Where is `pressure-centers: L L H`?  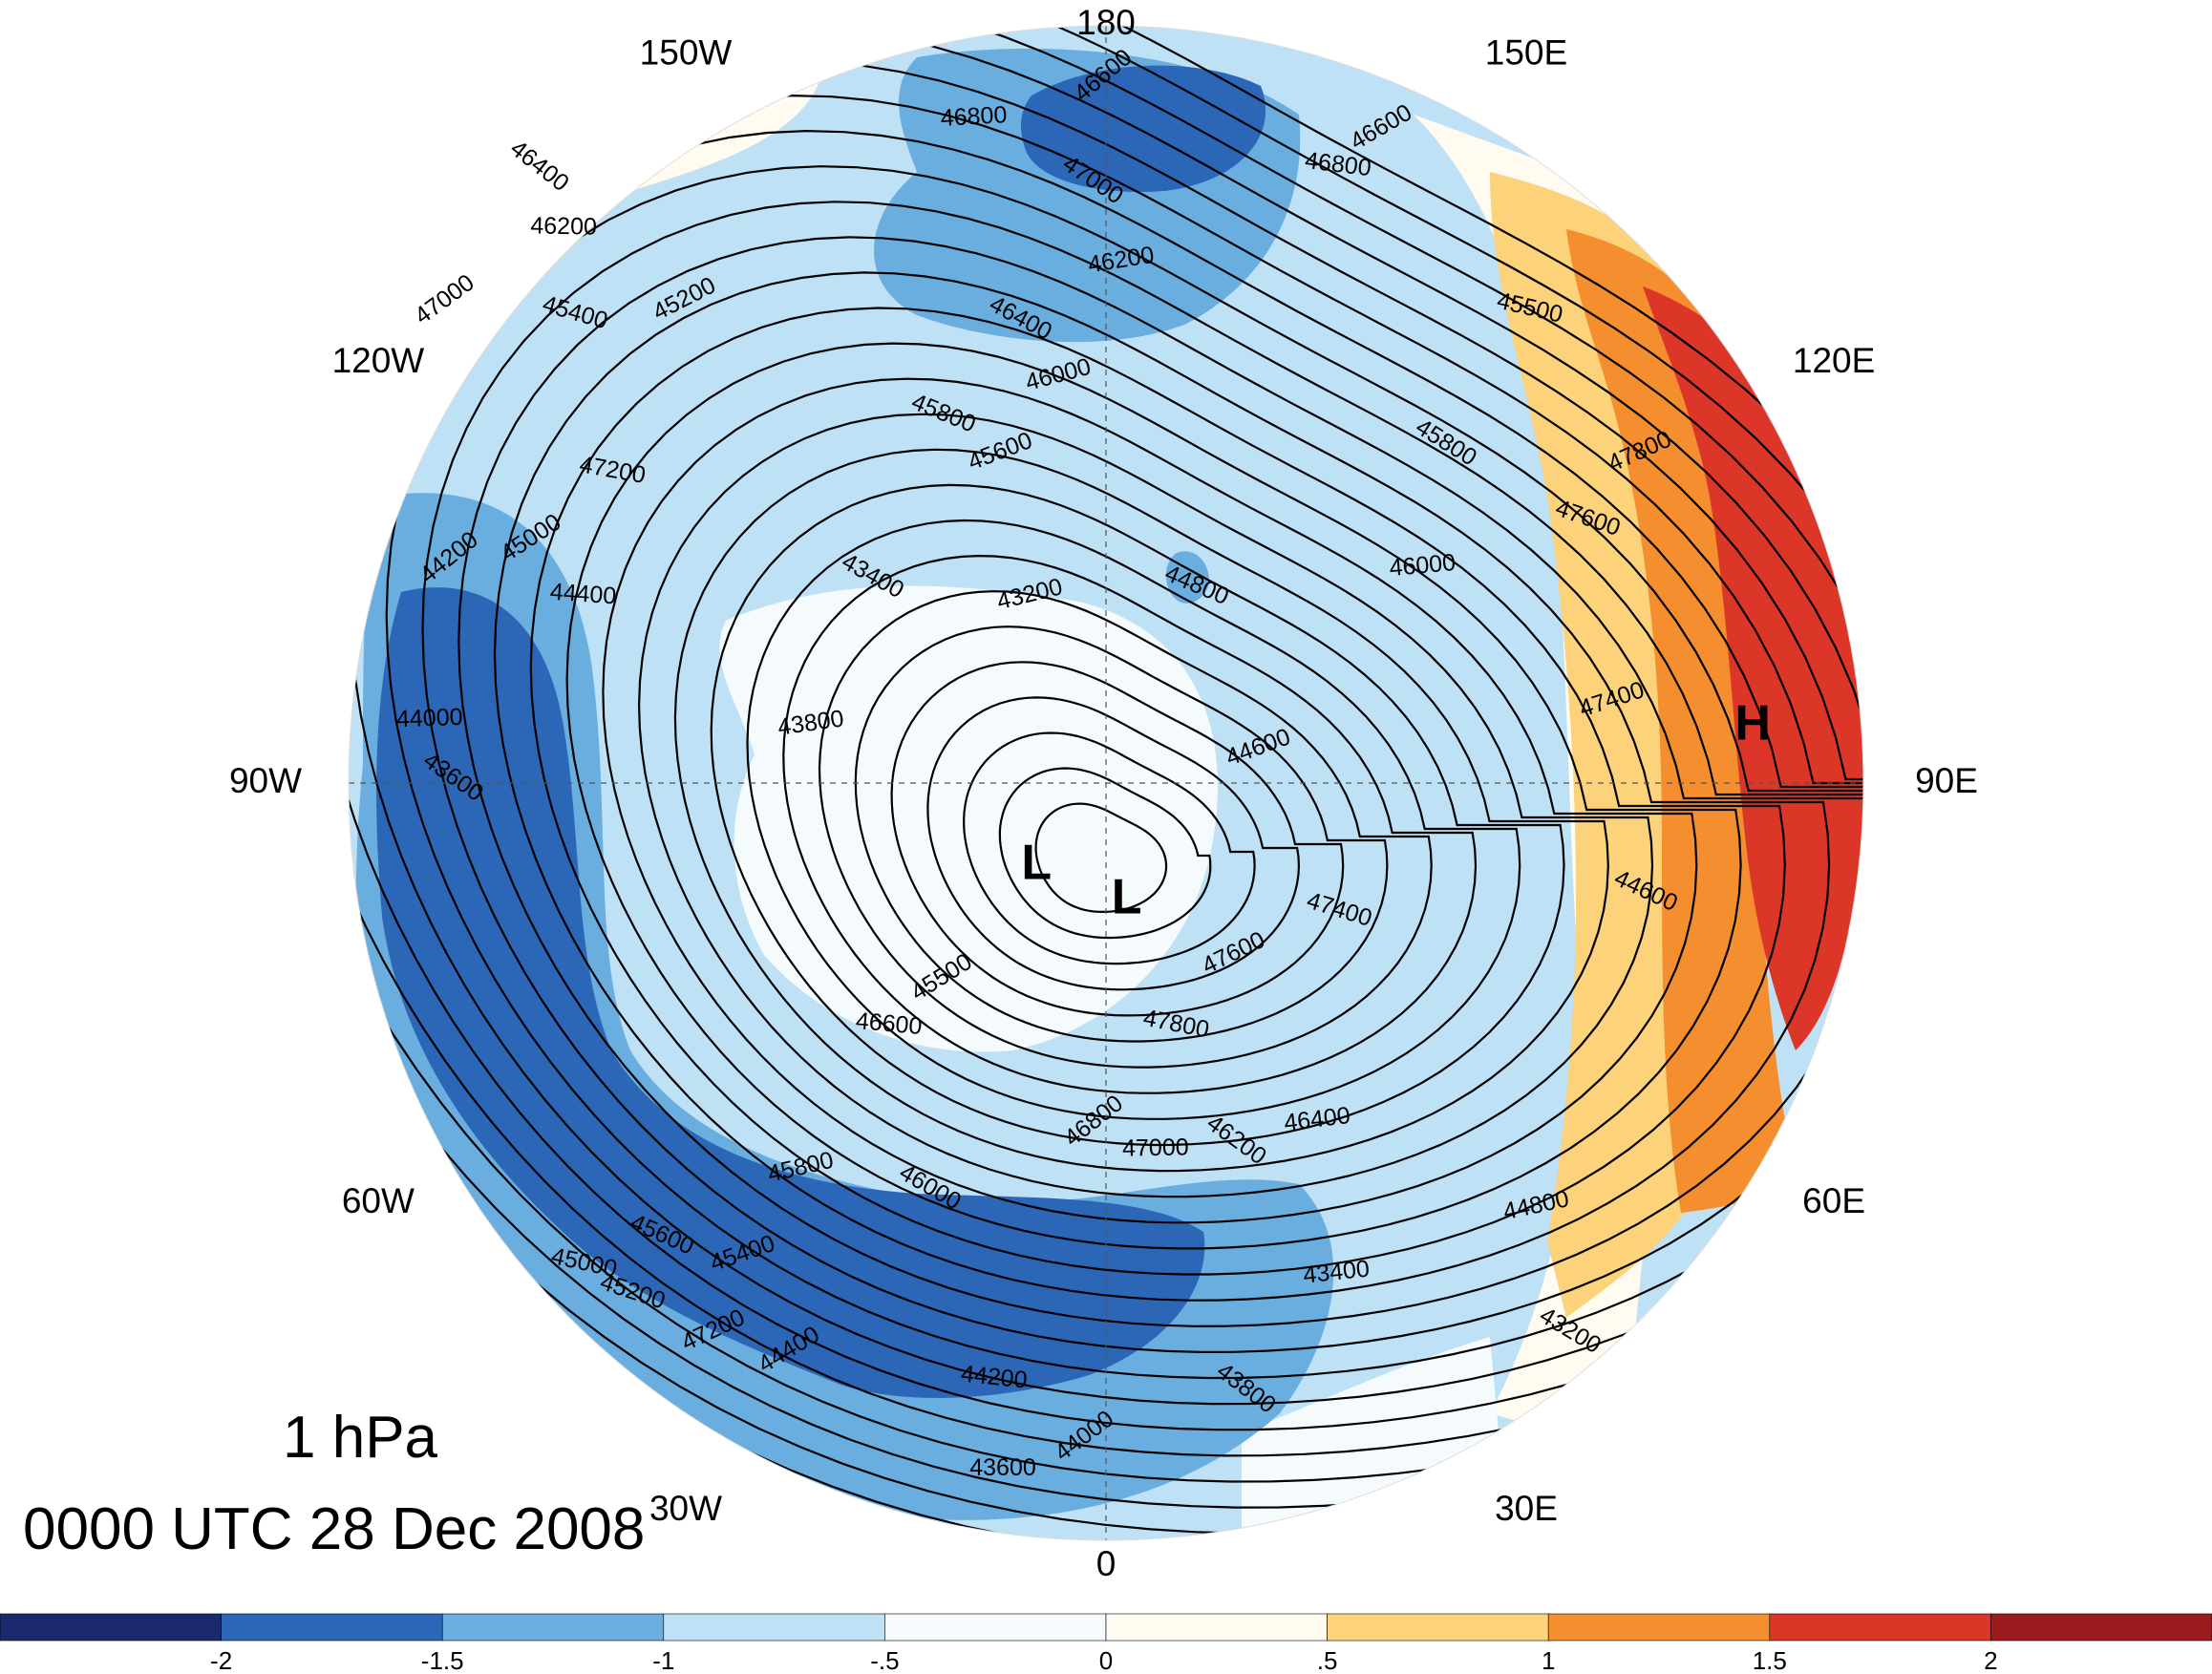 pressure-centers: L L H is located at coordinates (1396, 810).